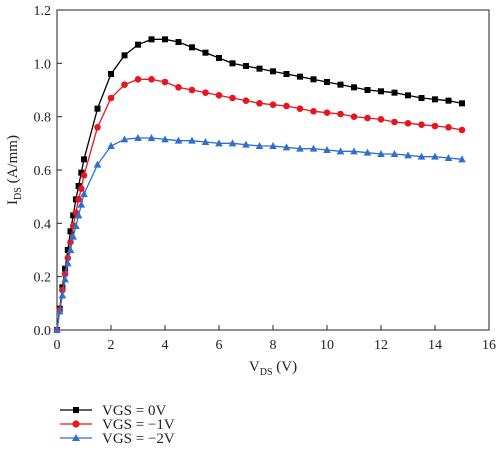 The image size is (500, 452). I want to click on x-tick-label: 6, so click(219, 345).